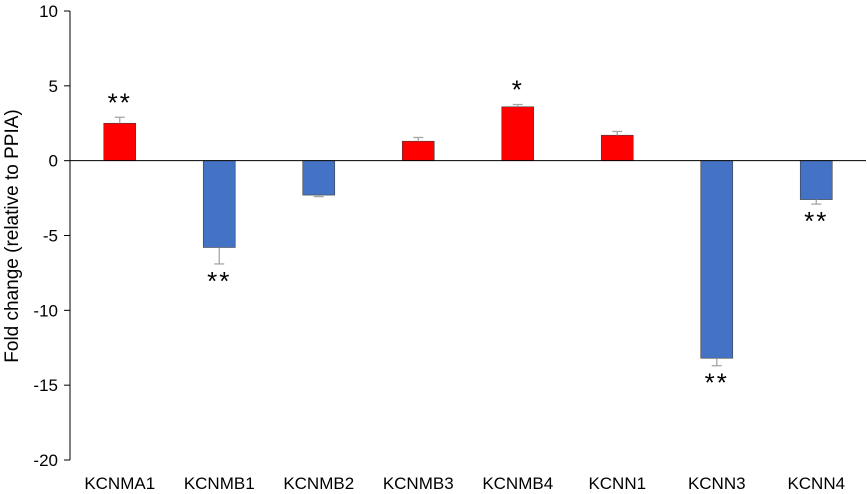  I want to click on y-tick-label: -10, so click(45, 310).